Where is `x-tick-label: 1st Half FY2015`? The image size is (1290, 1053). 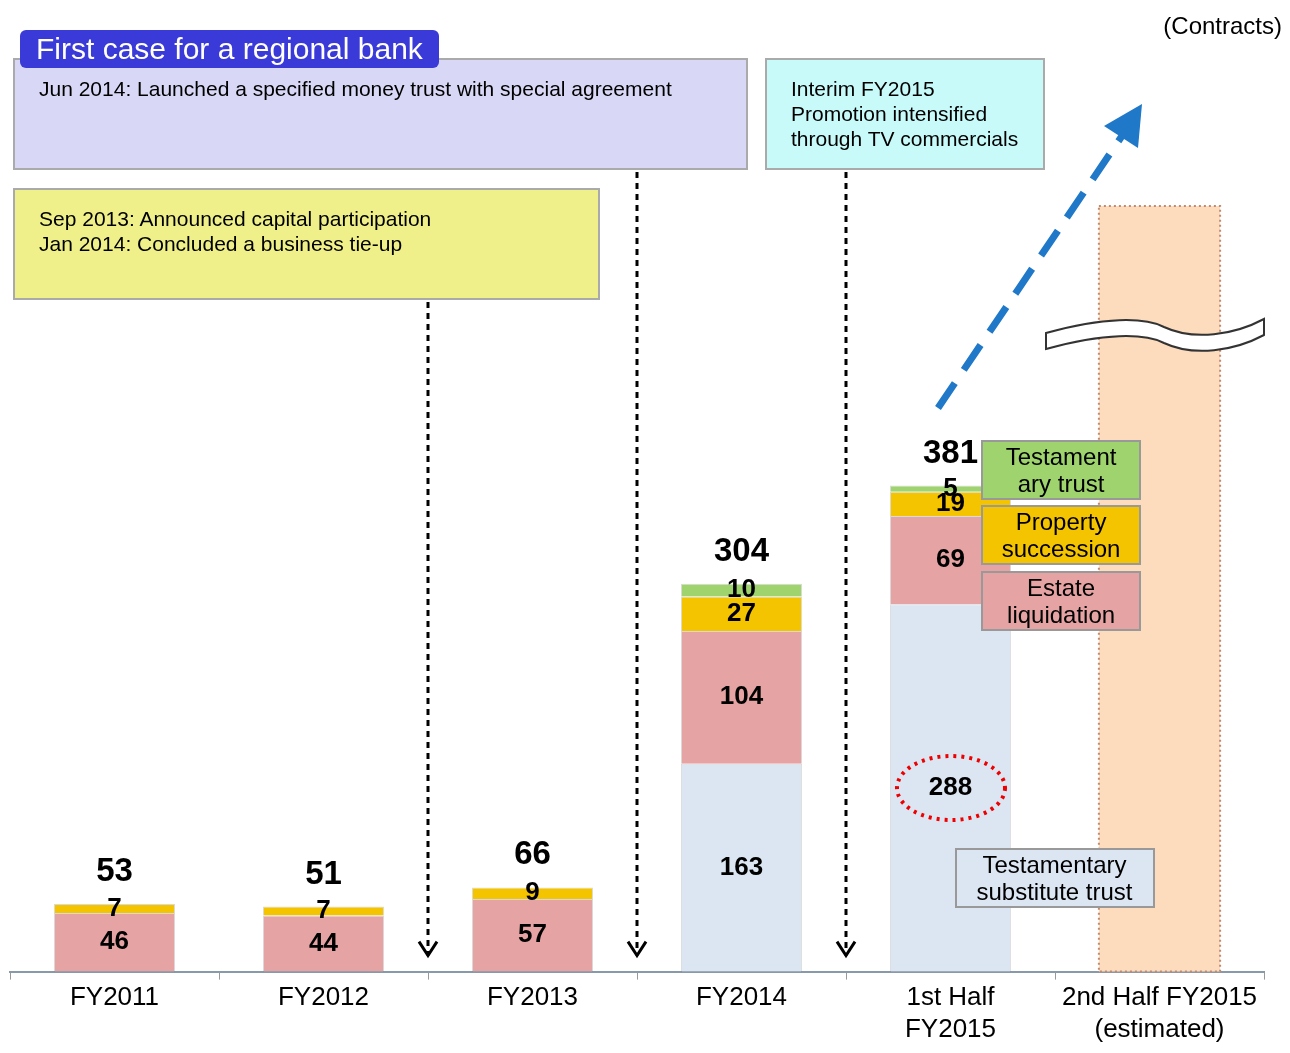 x-tick-label: 1st Half FY2015 is located at coordinates (950, 1012).